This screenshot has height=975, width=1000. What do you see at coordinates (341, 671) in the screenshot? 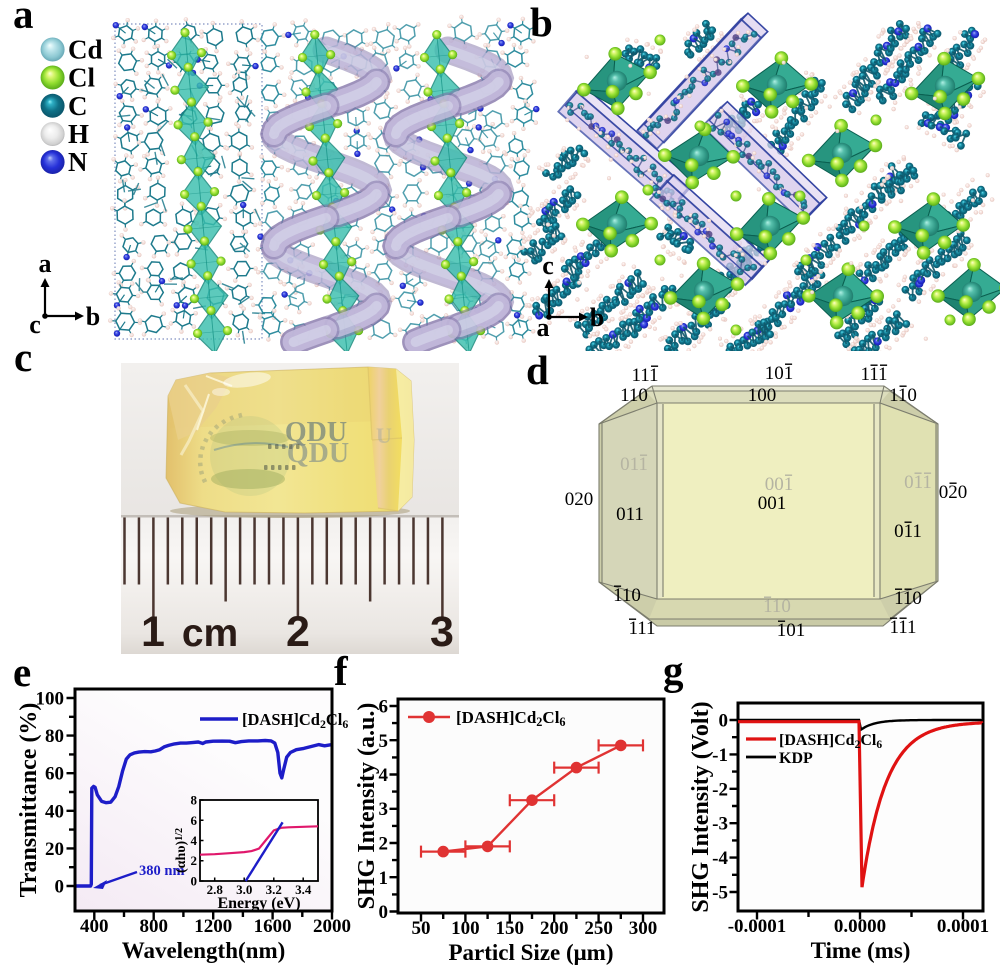
I see `svg-text: f` at bounding box center [341, 671].